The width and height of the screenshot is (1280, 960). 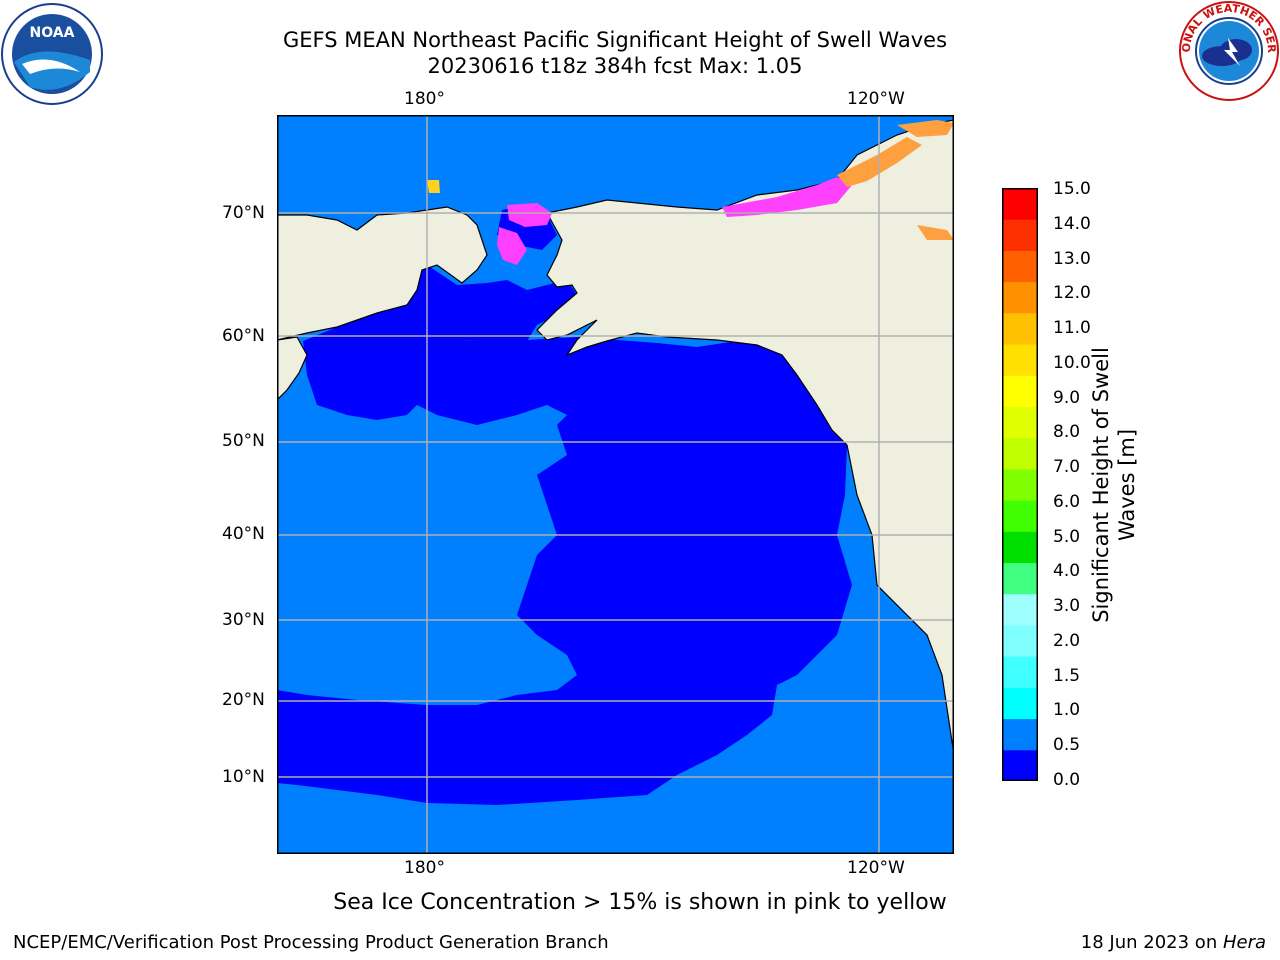 What do you see at coordinates (424, 99) in the screenshot?
I see `lon-label-top-180: 180°` at bounding box center [424, 99].